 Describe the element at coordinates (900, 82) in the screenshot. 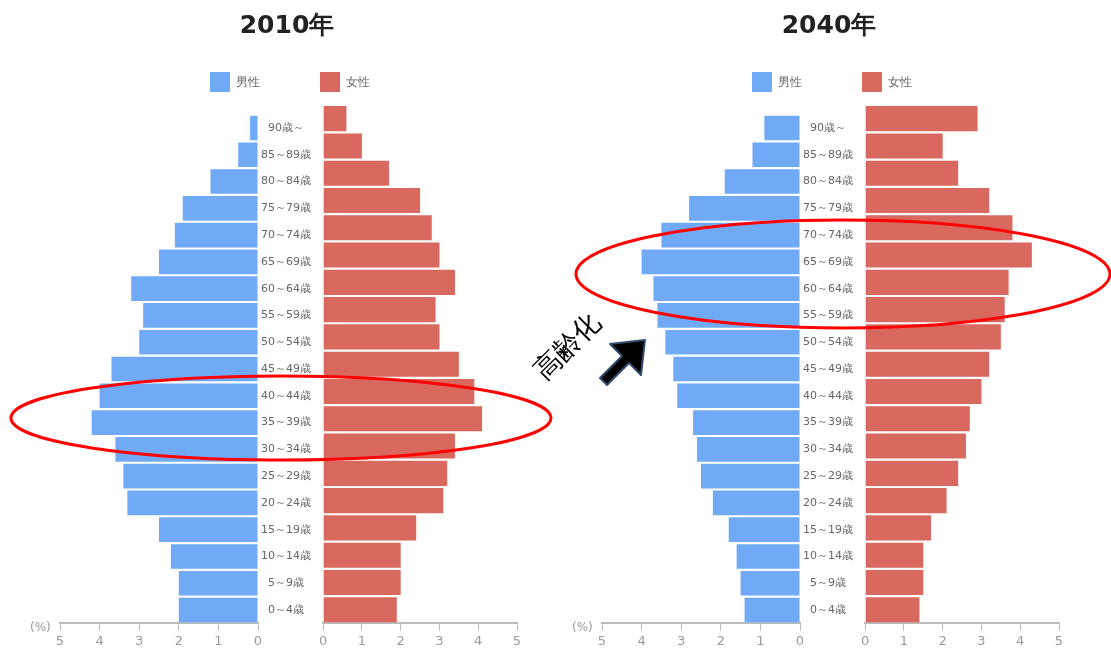

I see `legend-label: 女性` at that location.